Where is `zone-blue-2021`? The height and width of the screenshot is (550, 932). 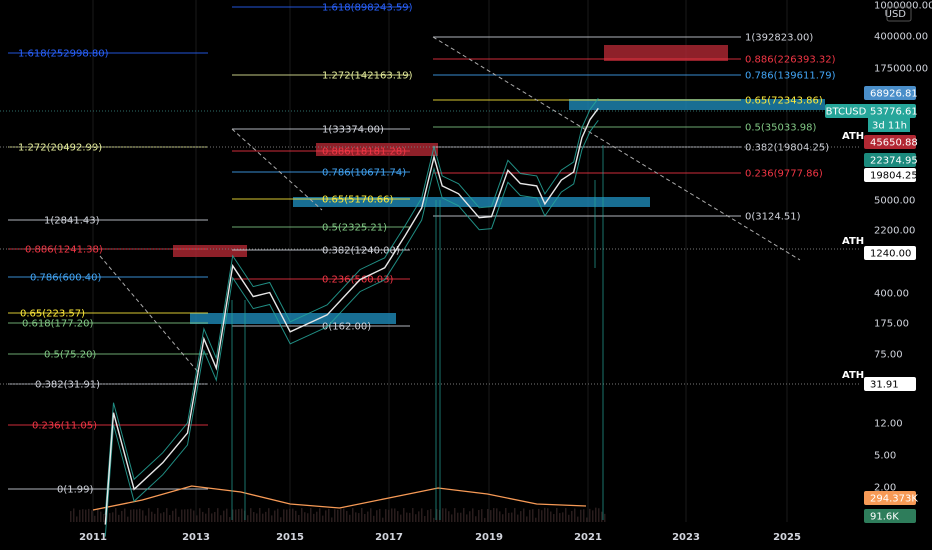 zone-blue-2021 is located at coordinates (697, 104).